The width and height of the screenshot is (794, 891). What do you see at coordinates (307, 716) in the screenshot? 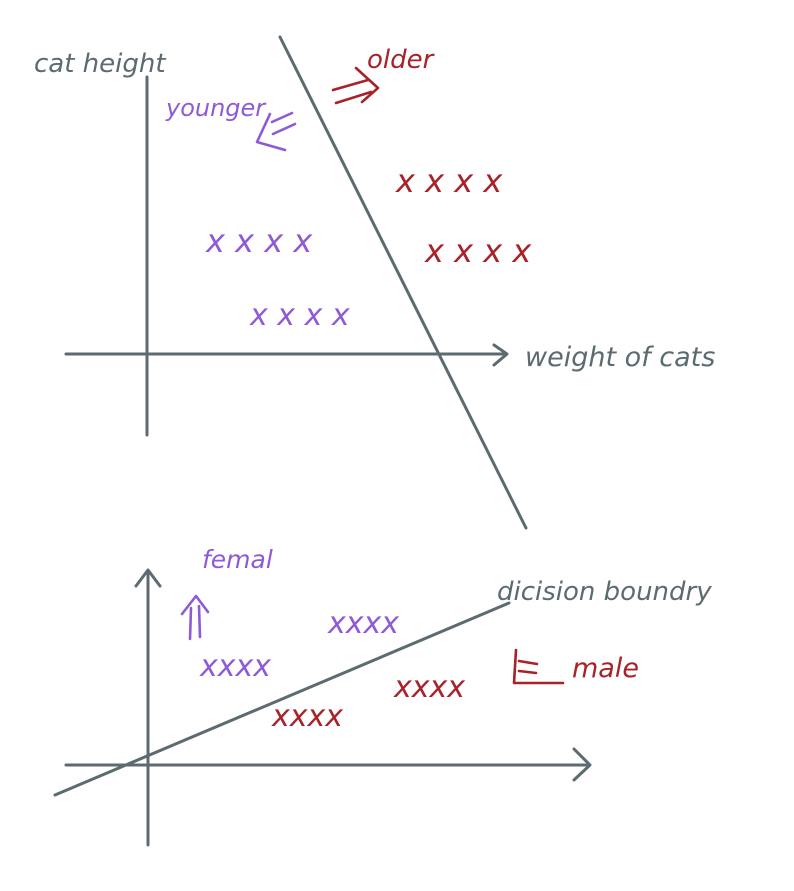
I see `bottom-bottom-cluster-left: xxxx` at bounding box center [307, 716].